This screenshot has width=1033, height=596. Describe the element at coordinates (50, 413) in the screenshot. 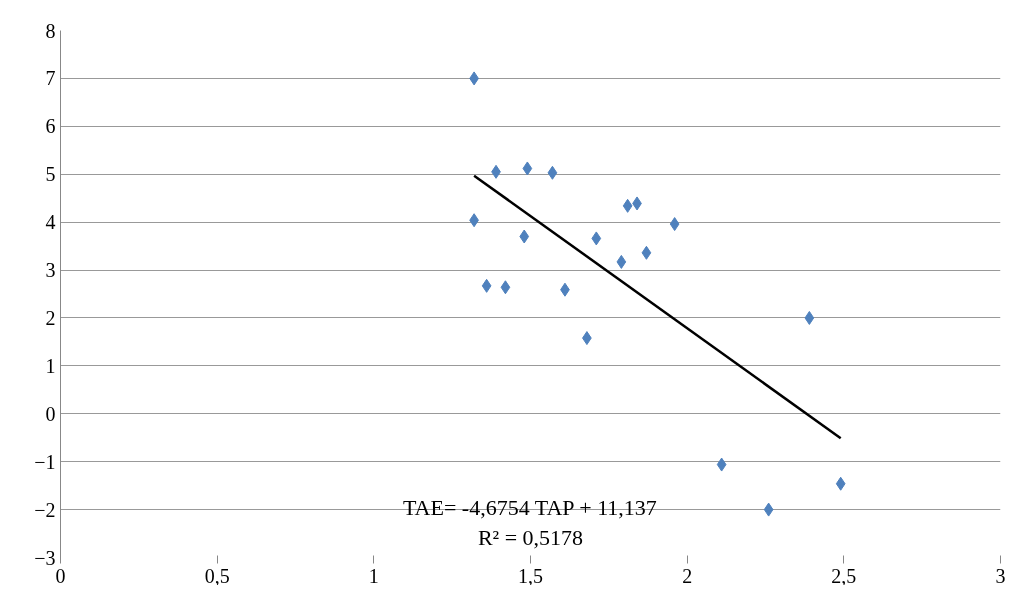

I see `y-tick-label: 0` at that location.